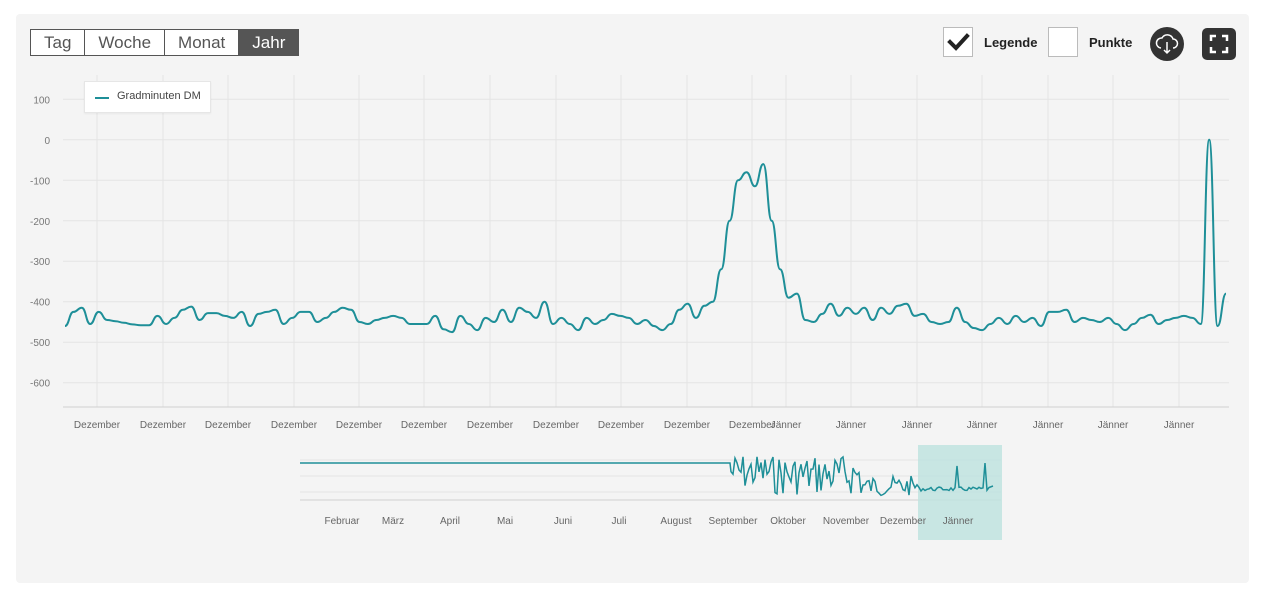 This screenshot has height=605, width=1280. Describe the element at coordinates (393, 521) in the screenshot. I see `nav-x-tick-label: März` at that location.